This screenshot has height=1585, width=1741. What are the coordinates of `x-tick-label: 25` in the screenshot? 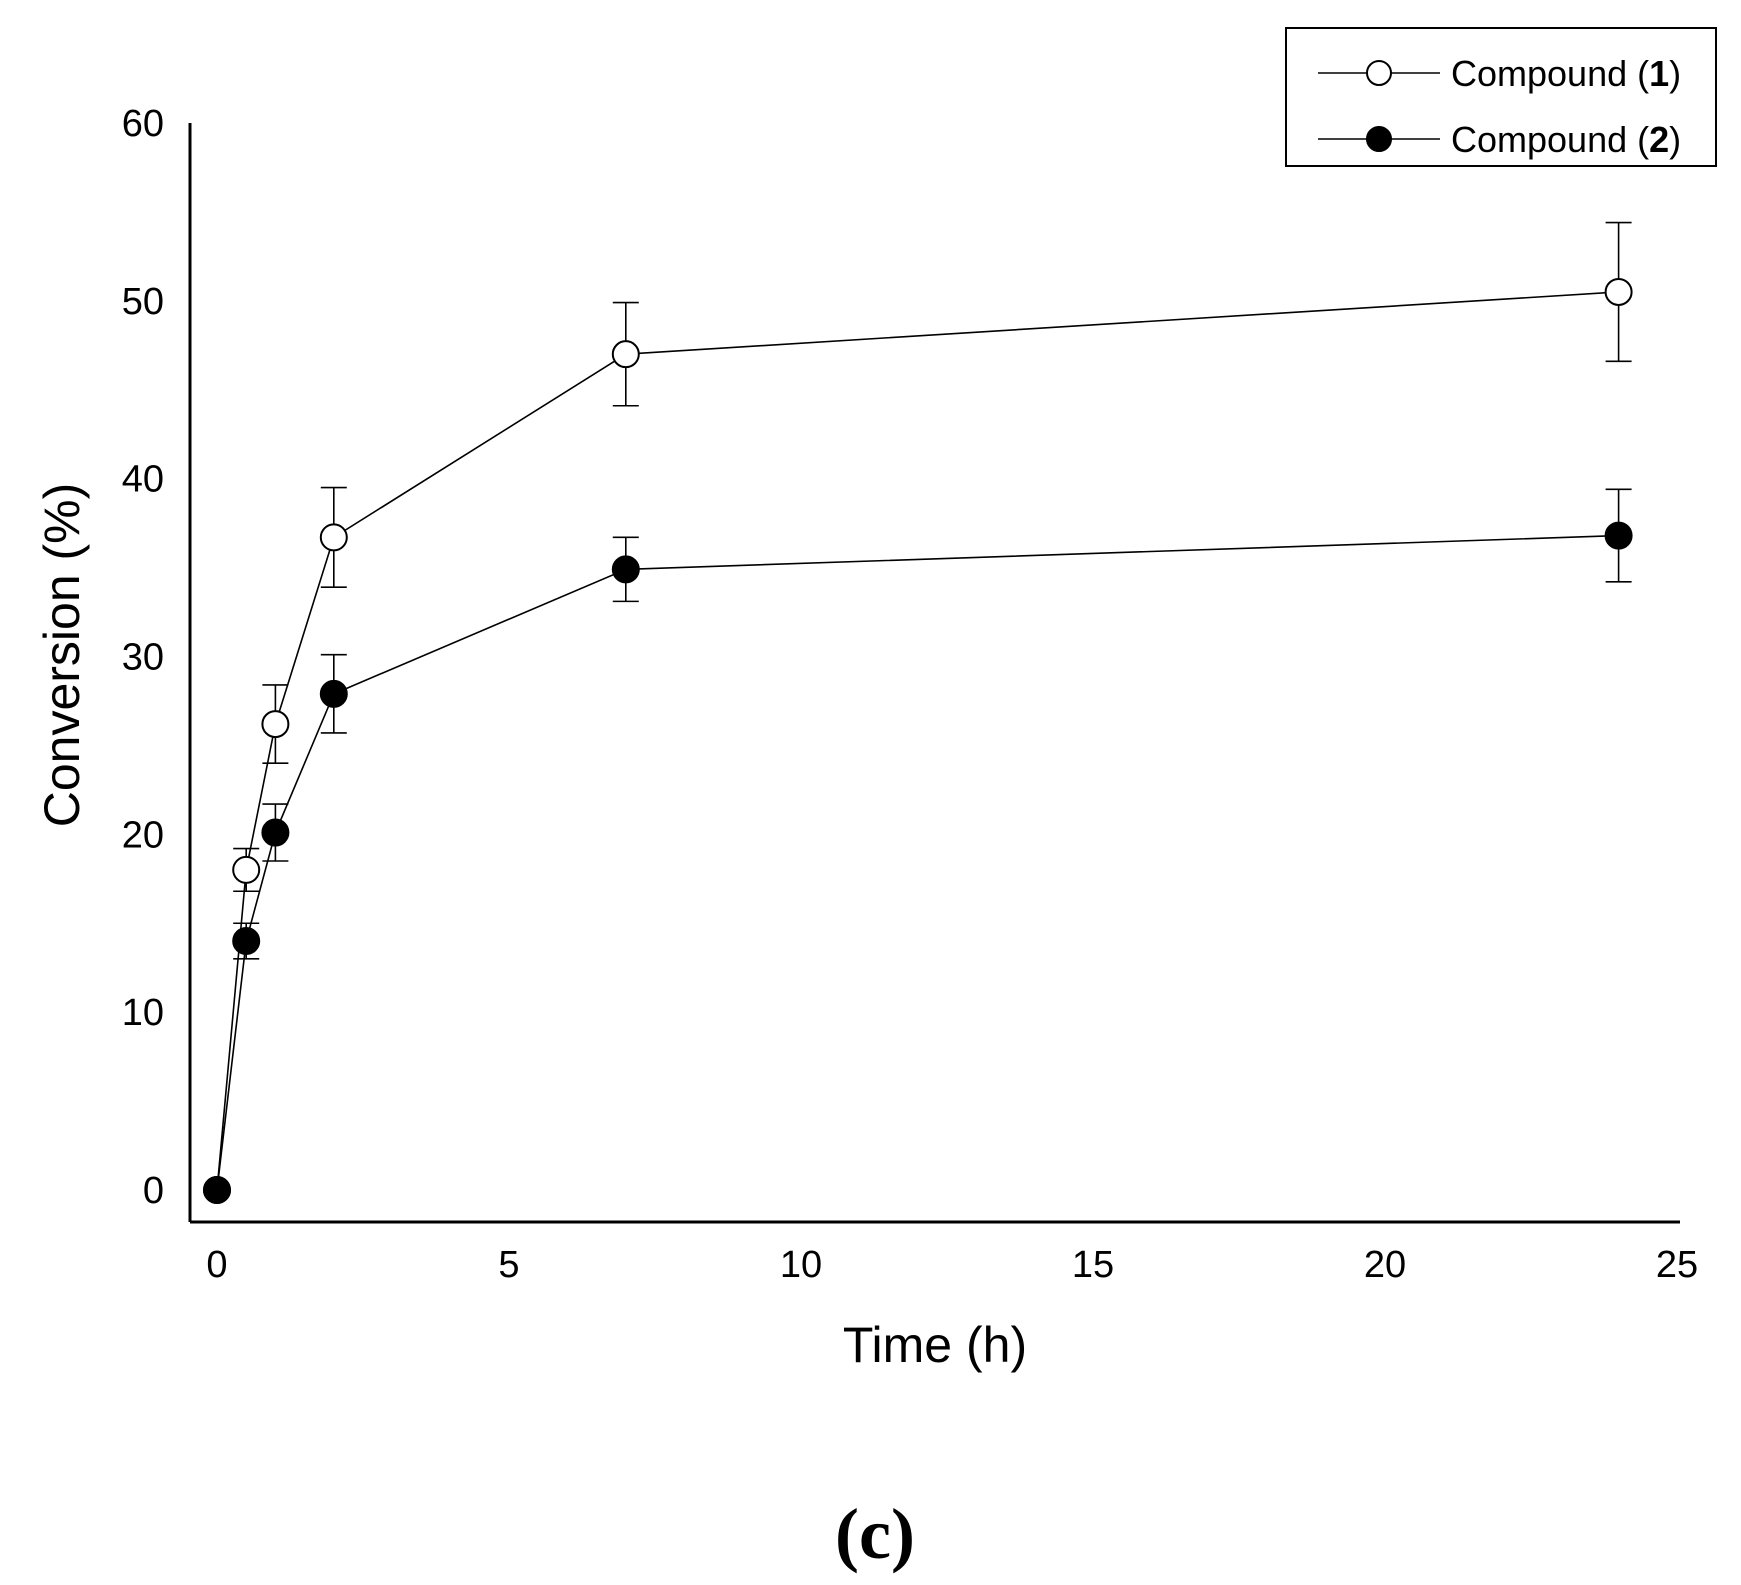 It's located at (1677, 1265).